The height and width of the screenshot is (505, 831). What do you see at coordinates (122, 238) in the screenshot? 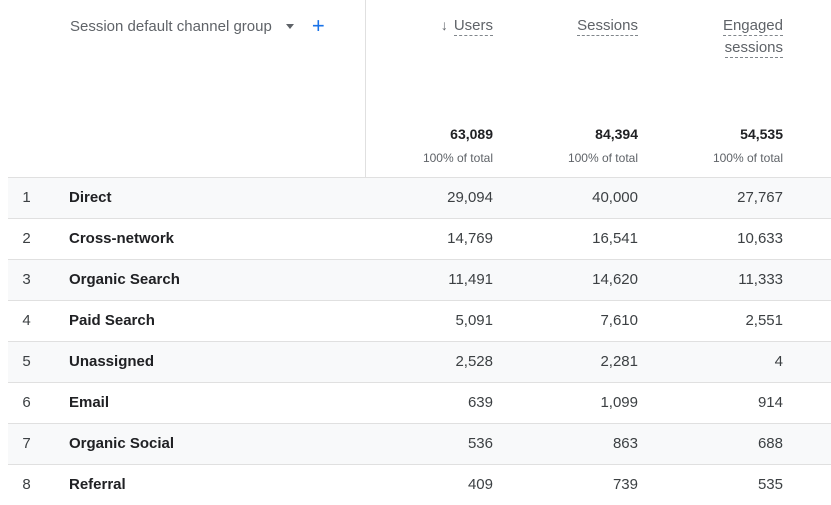
I see `row-channel-name: Cross-network` at bounding box center [122, 238].